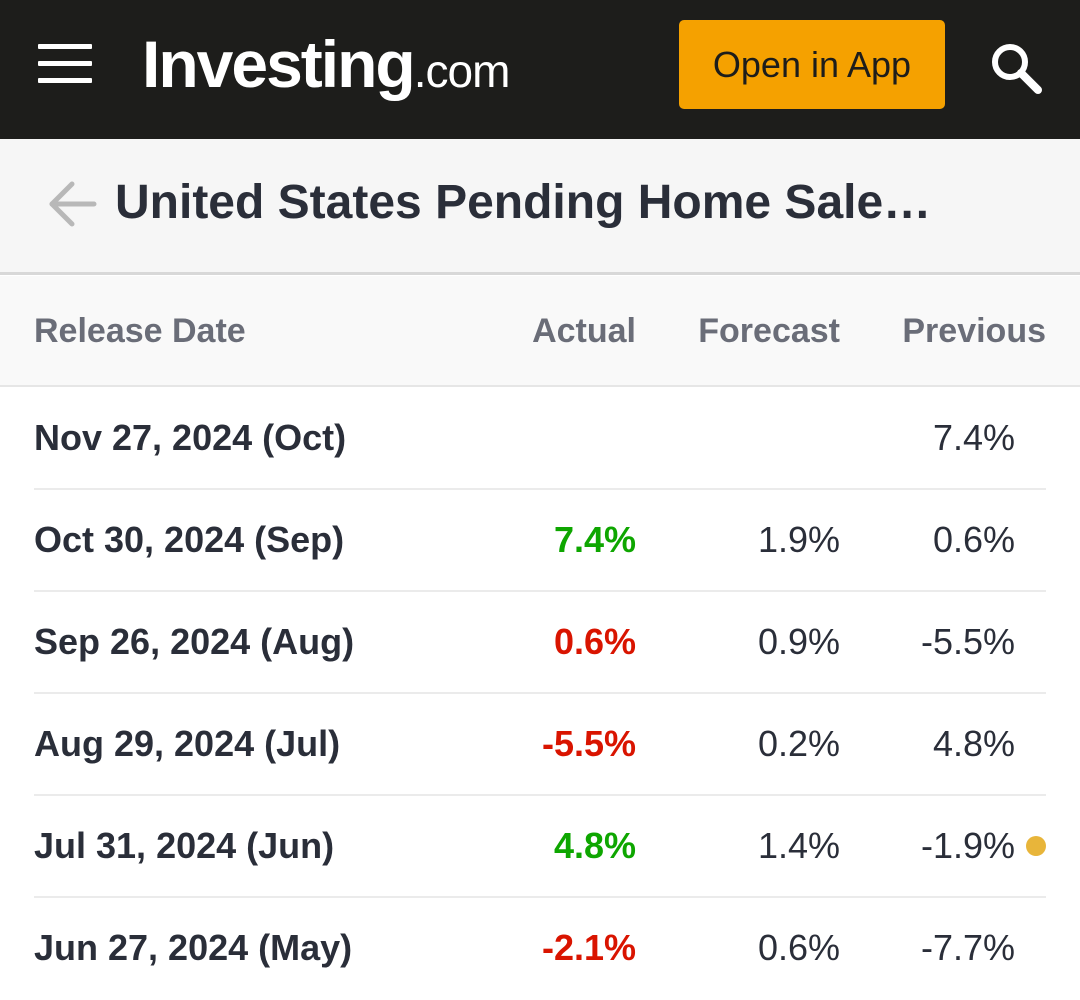  What do you see at coordinates (540, 541) in the screenshot?
I see `table-row: Oct 30, 2024 (Sep) 7.4% 1.9% 0.6%` at bounding box center [540, 541].